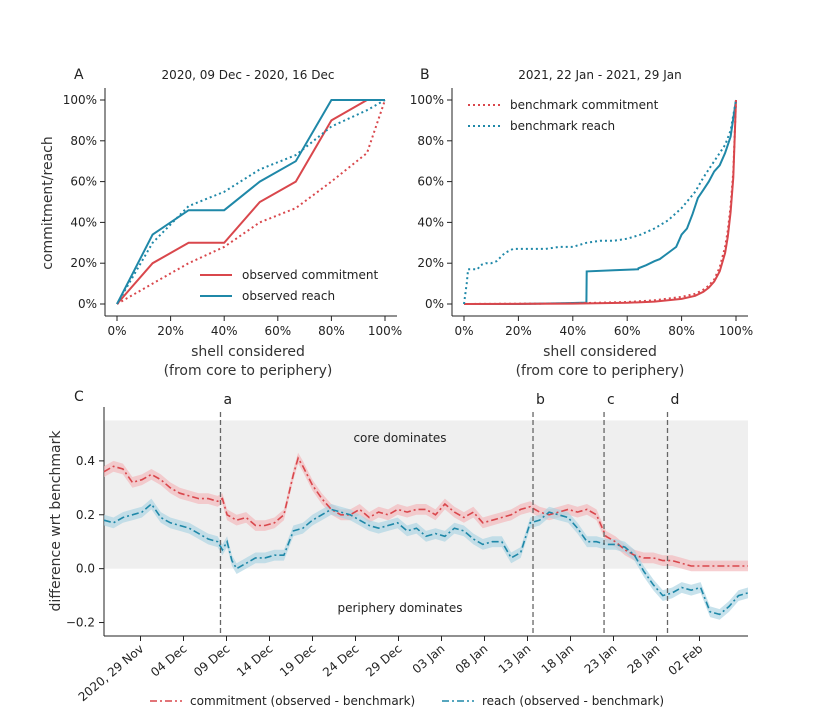  Describe the element at coordinates (600, 352) in the screenshot. I see `panel-b-xlabel-line1: shell considered` at that location.